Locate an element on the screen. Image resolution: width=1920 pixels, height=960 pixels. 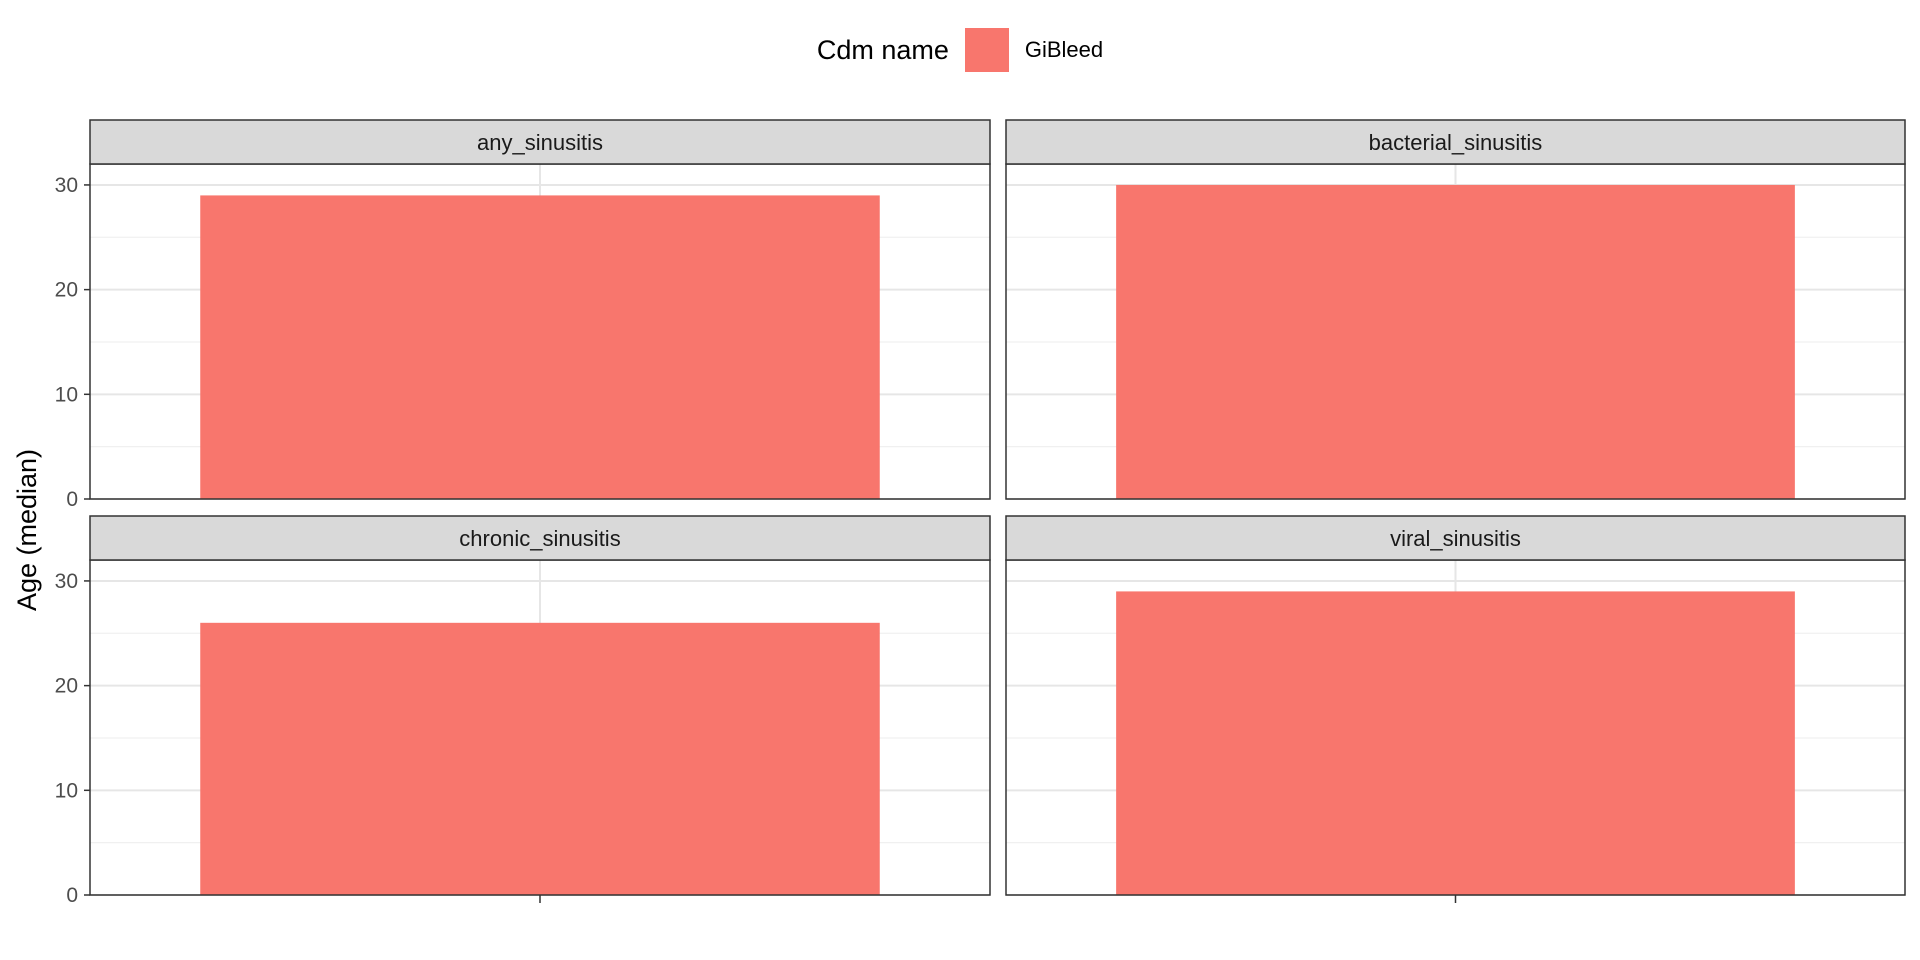
legend-label: GiBleed is located at coordinates (1064, 49).